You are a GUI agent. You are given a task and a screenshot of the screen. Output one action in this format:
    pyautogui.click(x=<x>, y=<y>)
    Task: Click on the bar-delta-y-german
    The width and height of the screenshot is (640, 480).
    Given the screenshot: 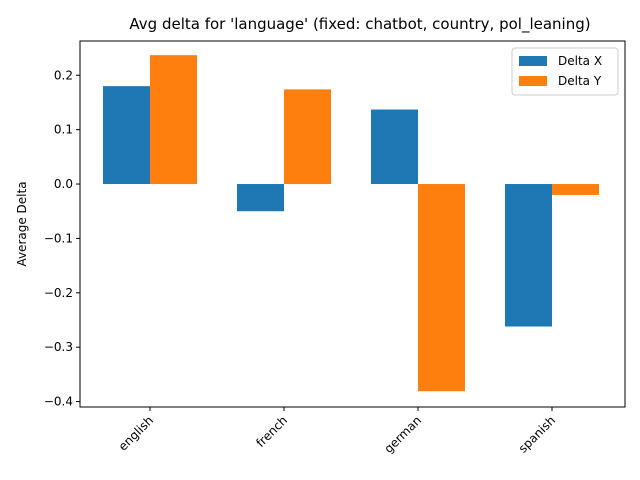 What is the action you would take?
    pyautogui.click(x=441, y=288)
    